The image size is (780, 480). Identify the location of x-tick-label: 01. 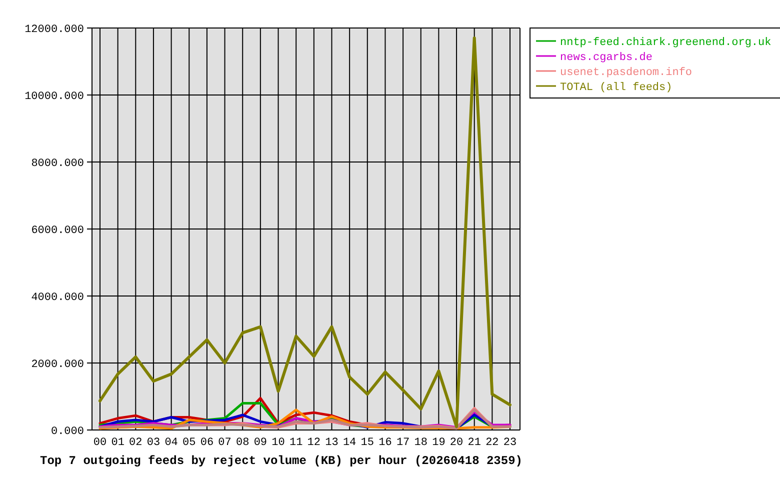
(118, 443).